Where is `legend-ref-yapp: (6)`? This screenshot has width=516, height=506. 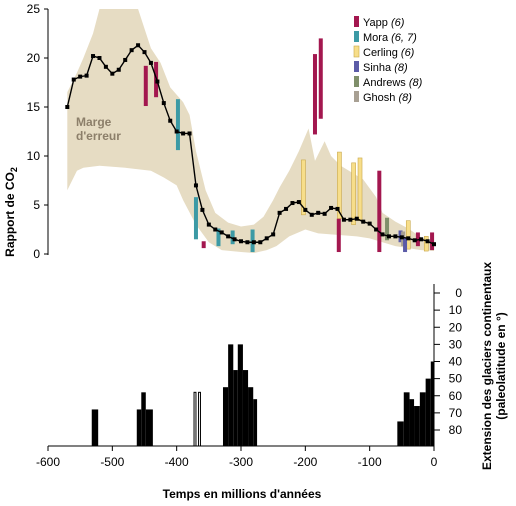
legend-ref-yapp: (6) is located at coordinates (398, 23).